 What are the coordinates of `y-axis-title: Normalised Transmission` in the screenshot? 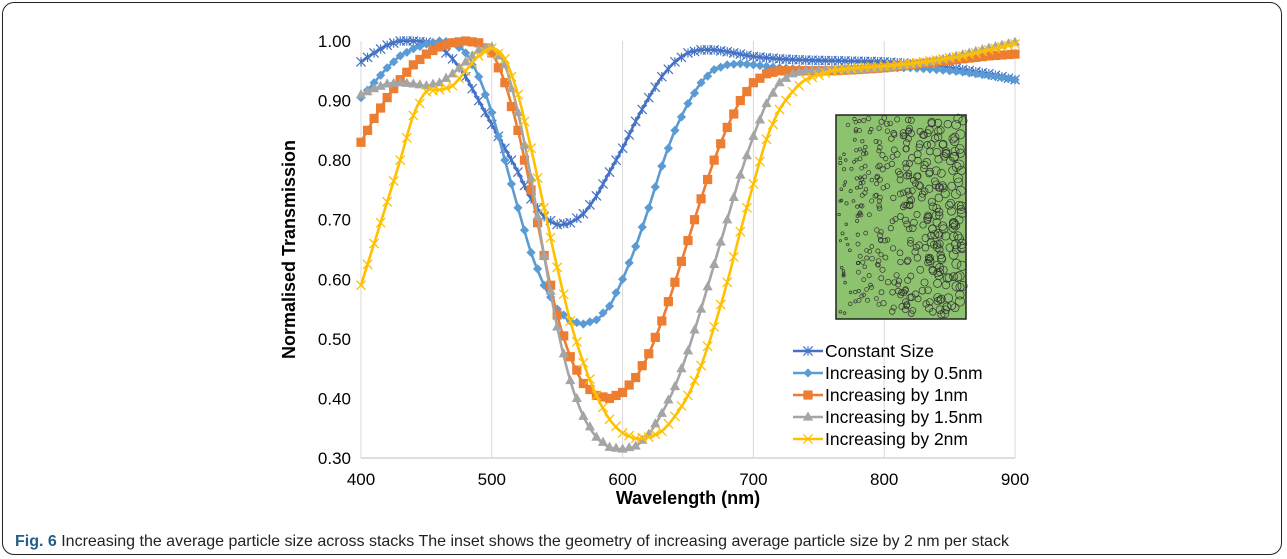 It's located at (289, 249).